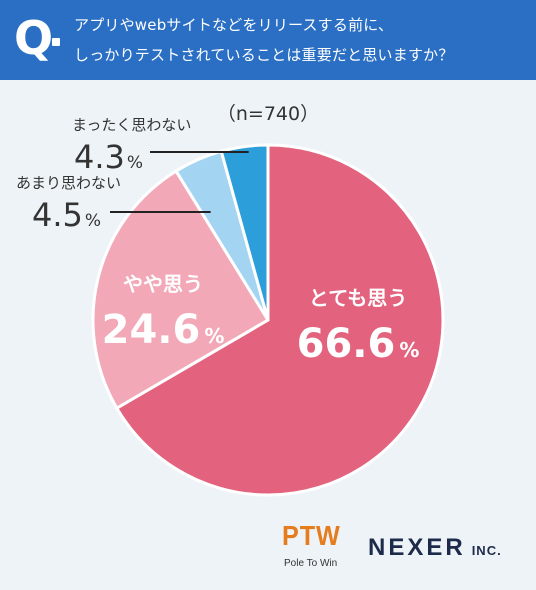 This screenshot has width=536, height=590. I want to click on question-text-line1: アプリやwebサイトなどをリリースする前に、, so click(234, 25).